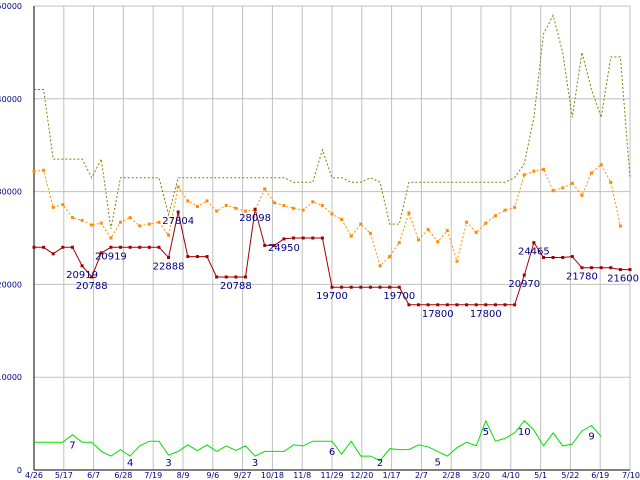 The height and width of the screenshot is (480, 640). I want to click on x-tick-label: 5/17, so click(64, 475).